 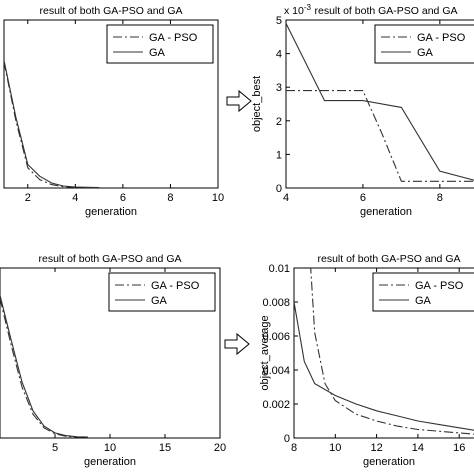 I want to click on x-tick-label: 20, so click(x=220, y=448).